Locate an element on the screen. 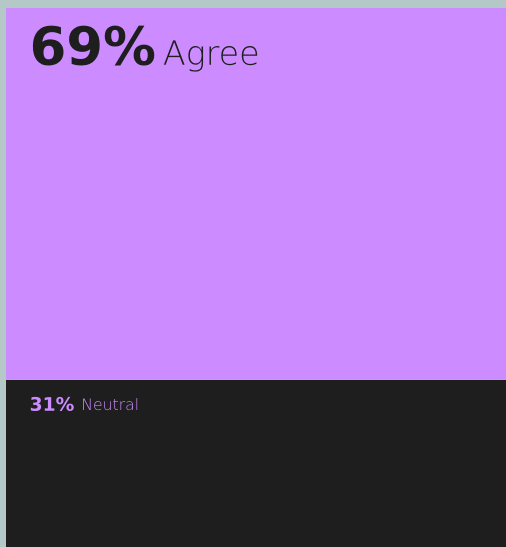 This screenshot has width=506, height=547. data-label: 31% is located at coordinates (52, 404).